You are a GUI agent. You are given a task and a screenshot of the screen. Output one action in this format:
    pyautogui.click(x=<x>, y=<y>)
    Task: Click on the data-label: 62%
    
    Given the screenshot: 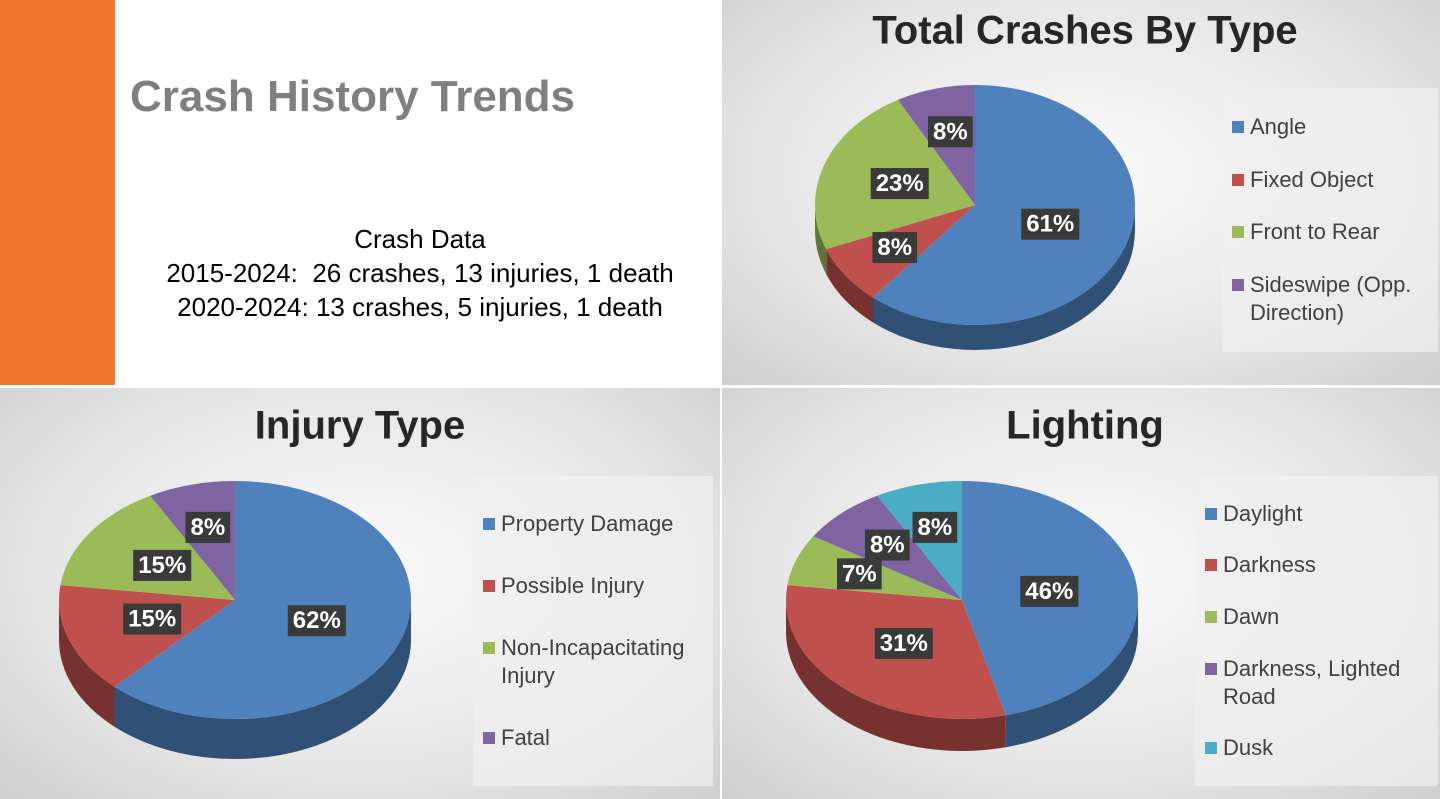 What is the action you would take?
    pyautogui.click(x=317, y=620)
    